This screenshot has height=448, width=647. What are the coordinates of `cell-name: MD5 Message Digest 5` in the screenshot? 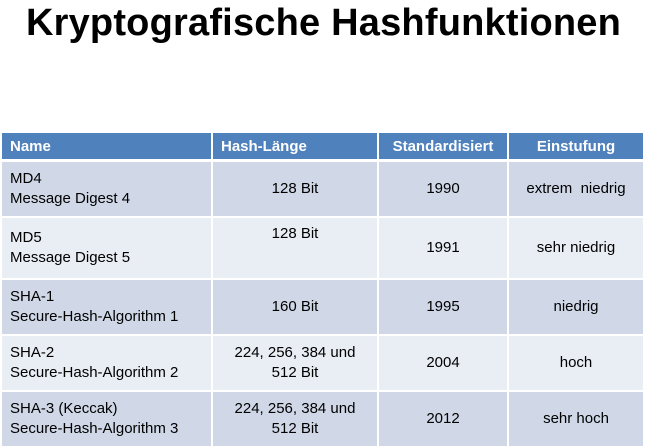 It's located at (107, 248).